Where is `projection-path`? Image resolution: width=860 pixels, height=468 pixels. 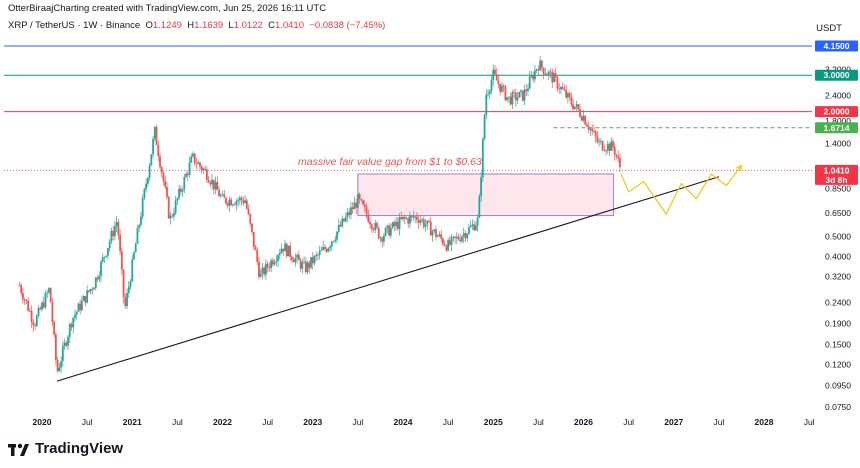
projection-path is located at coordinates (681, 190).